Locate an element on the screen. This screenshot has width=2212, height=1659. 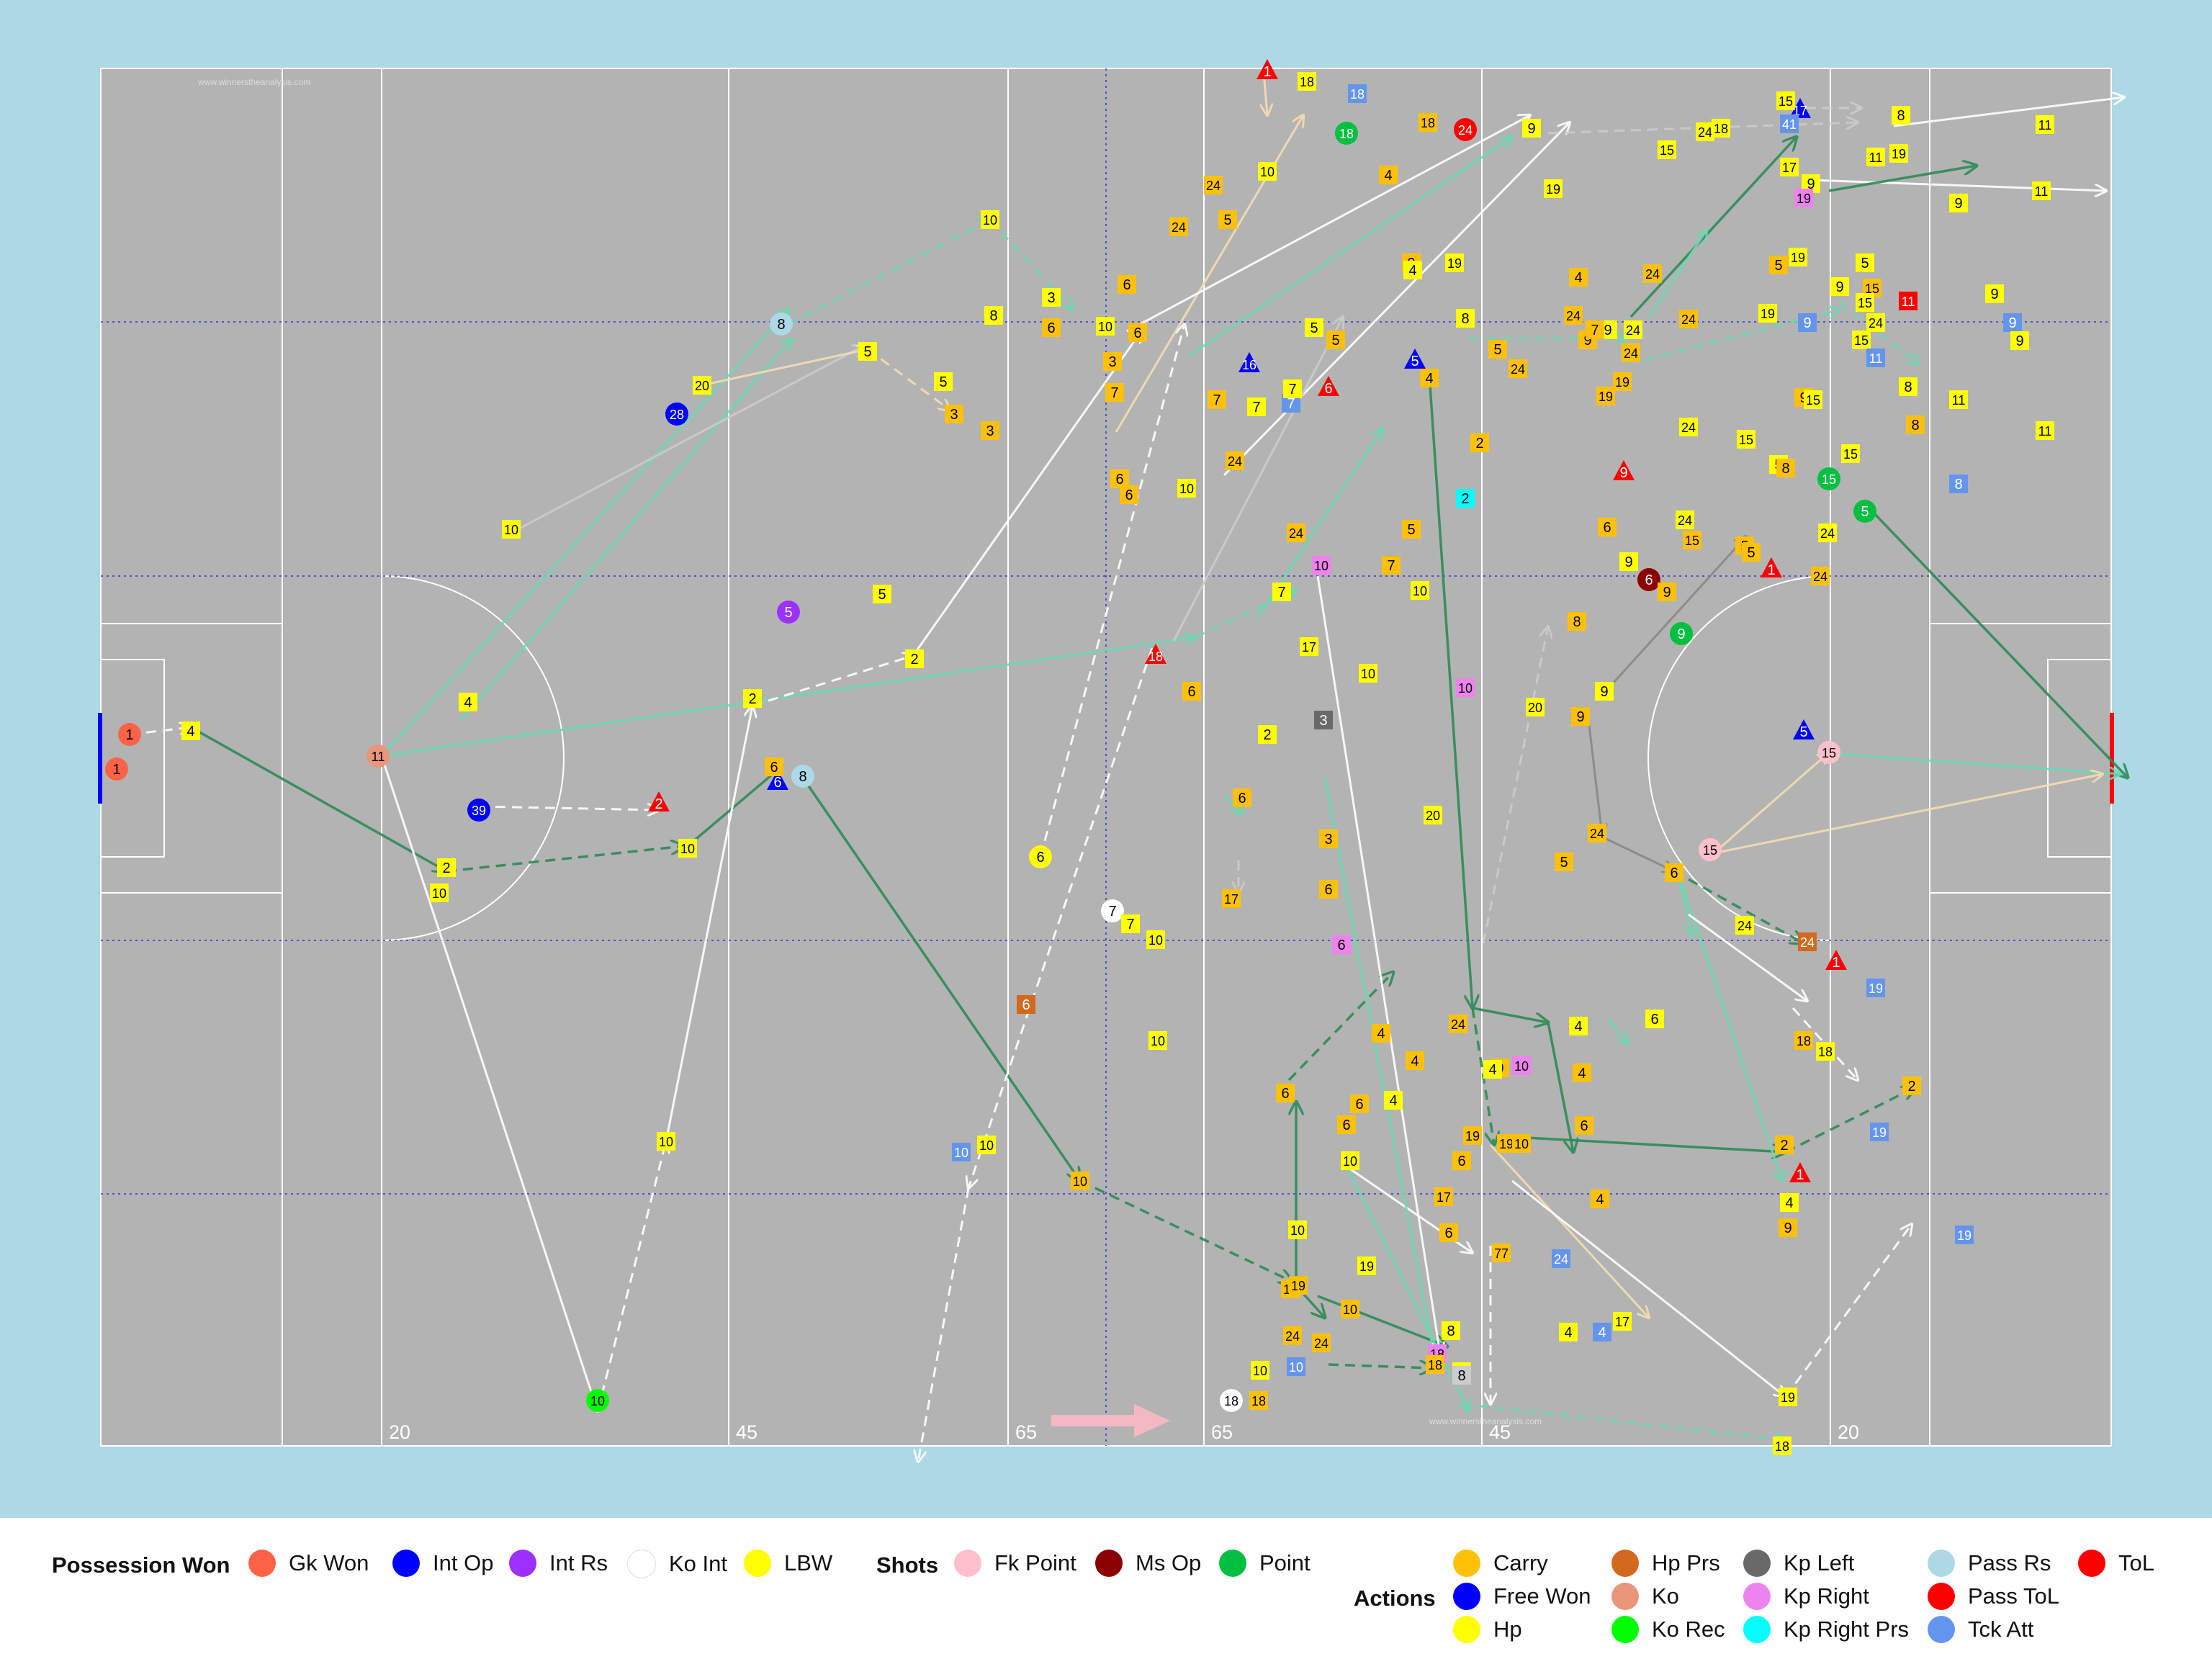
event-marker: 5 is located at coordinates (1804, 729).